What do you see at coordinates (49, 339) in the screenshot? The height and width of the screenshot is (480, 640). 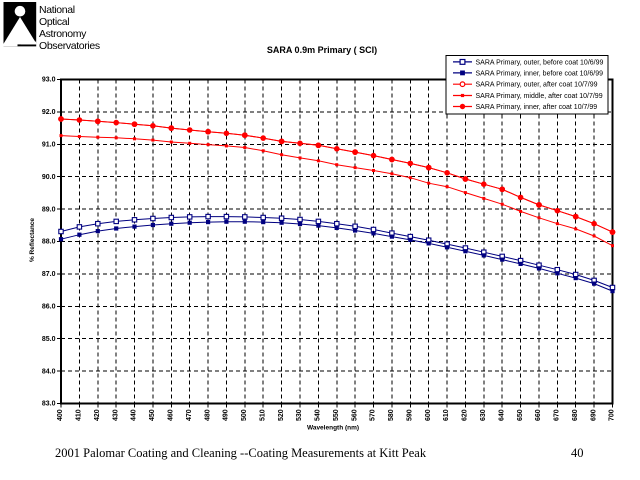 I see `svg-text: 85.0` at bounding box center [49, 339].